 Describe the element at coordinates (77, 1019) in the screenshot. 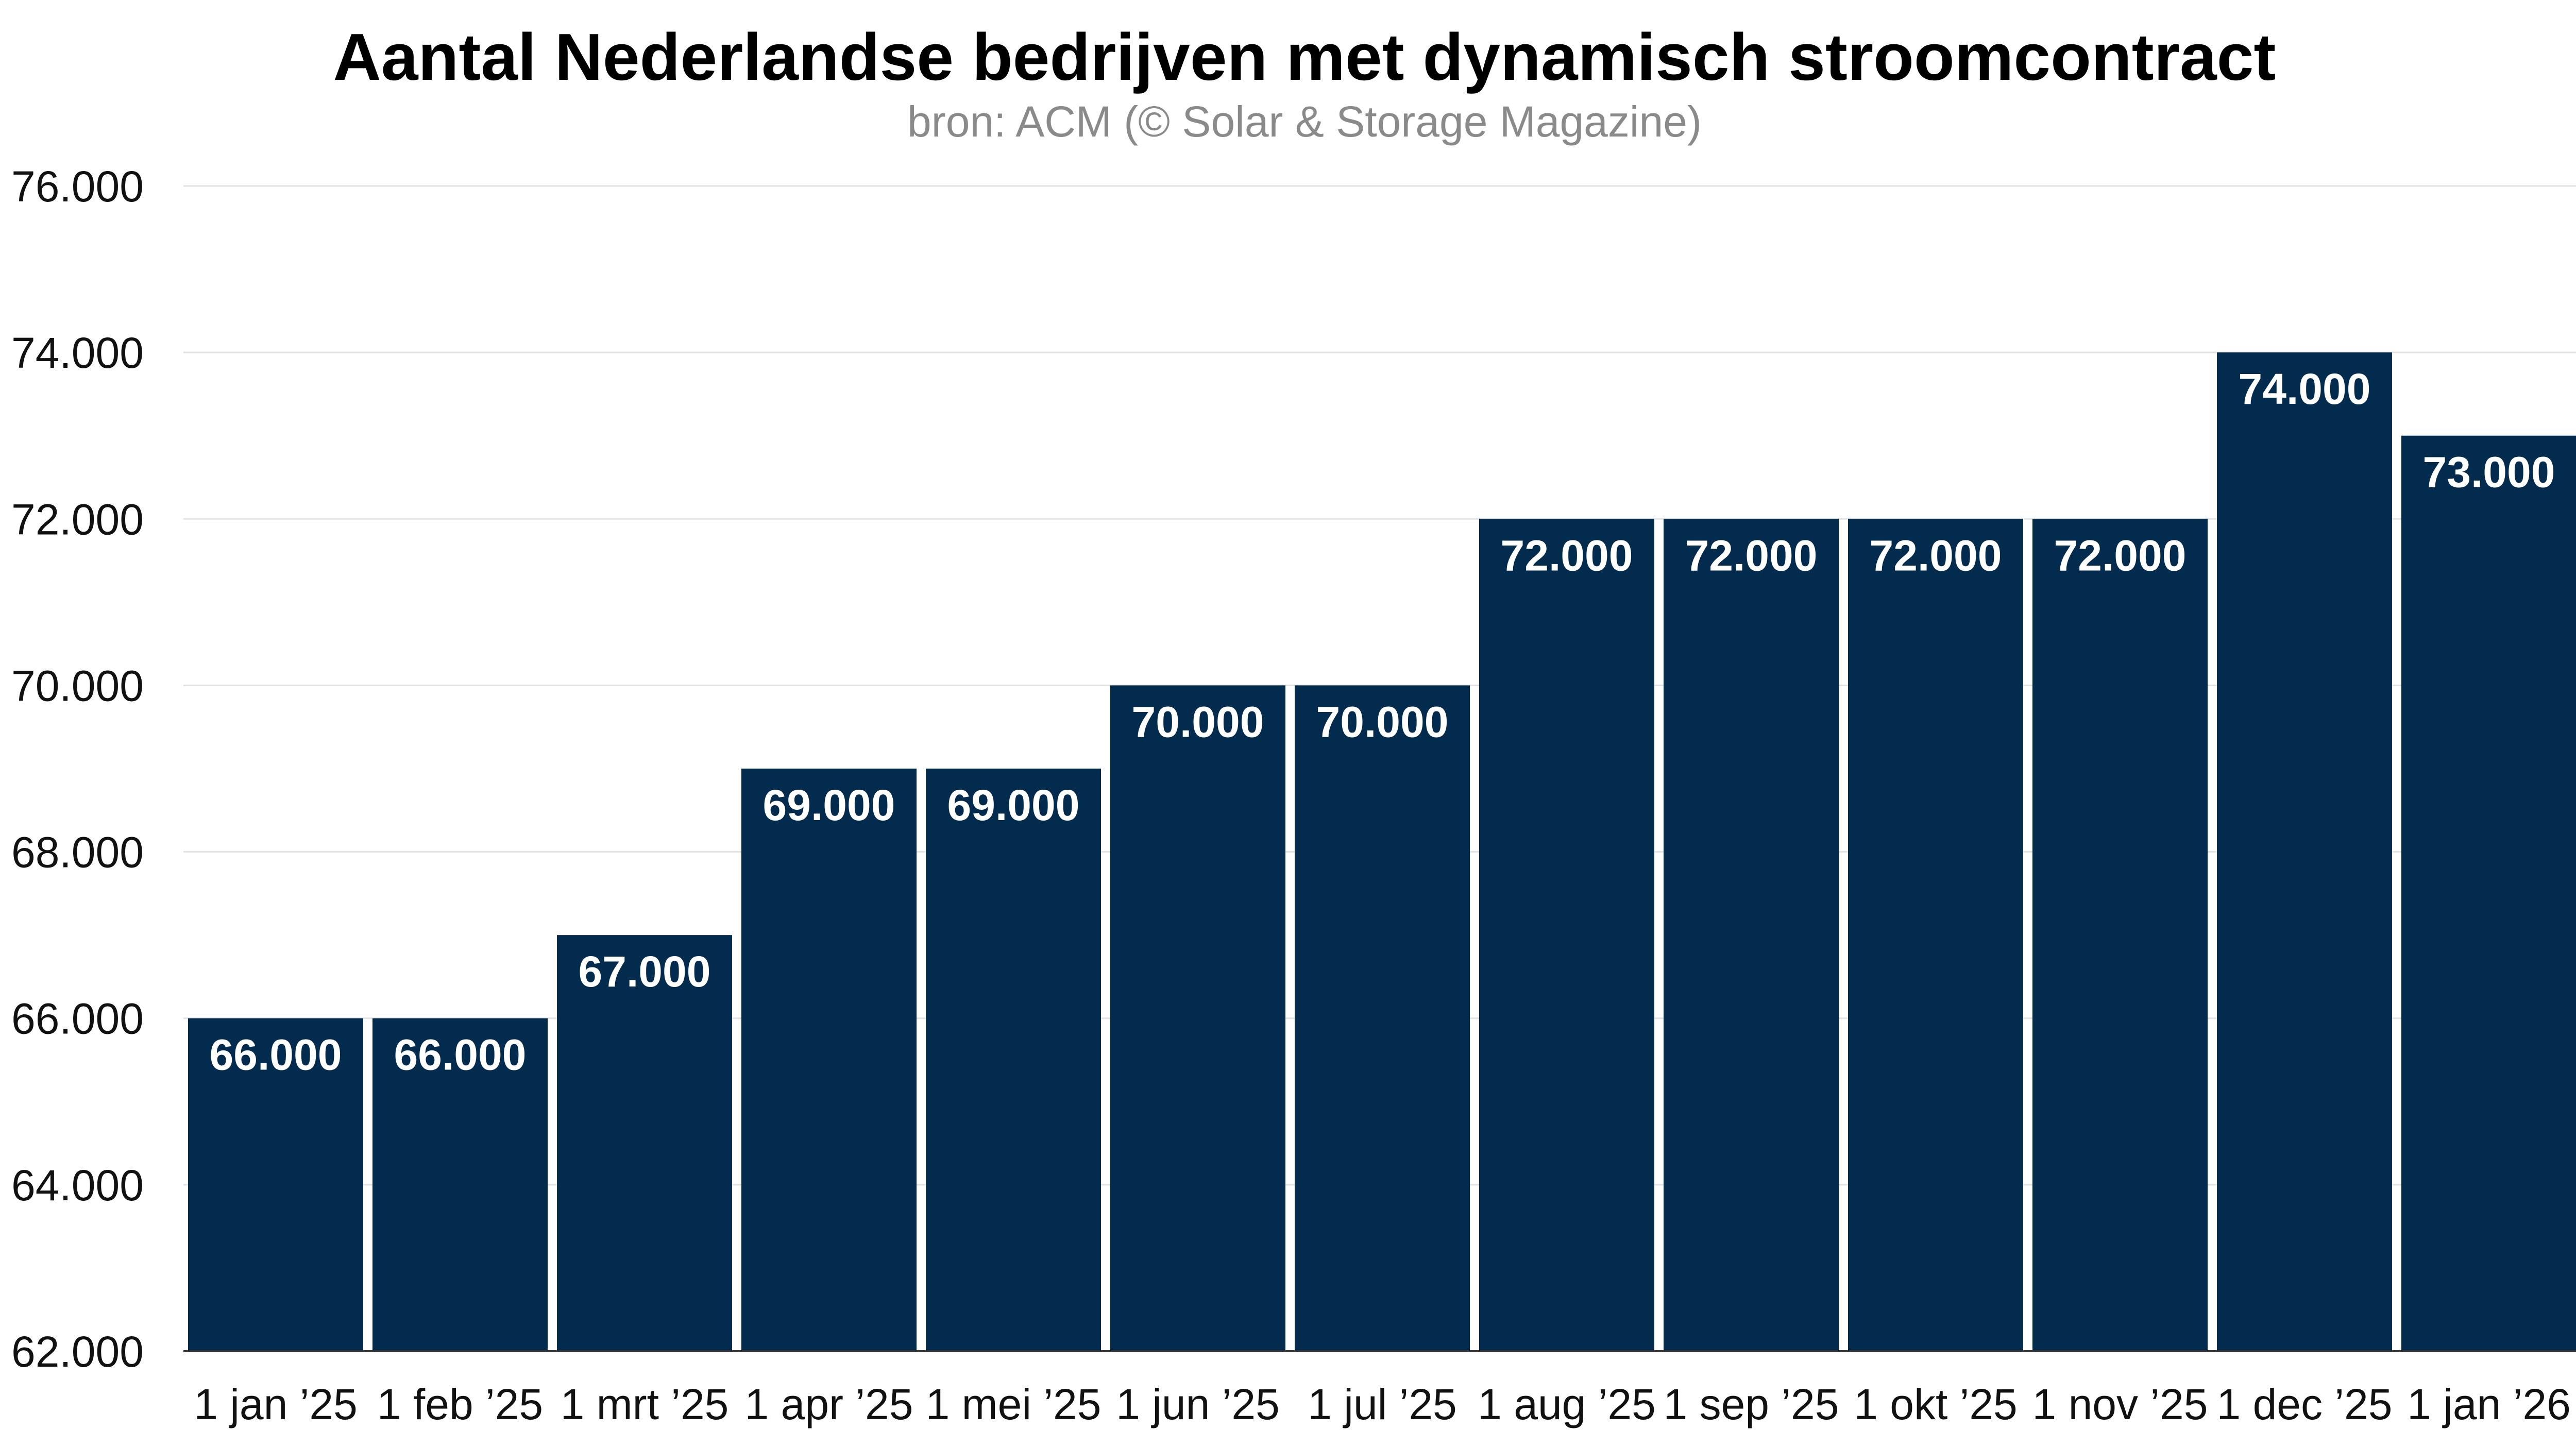

I see `y-tick-label: 66.000` at that location.